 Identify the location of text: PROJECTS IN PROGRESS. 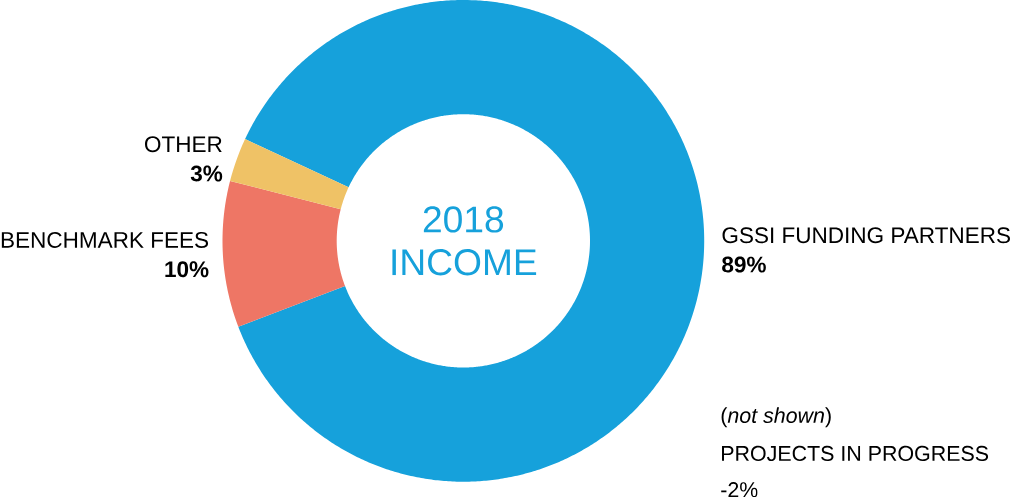
(855, 453).